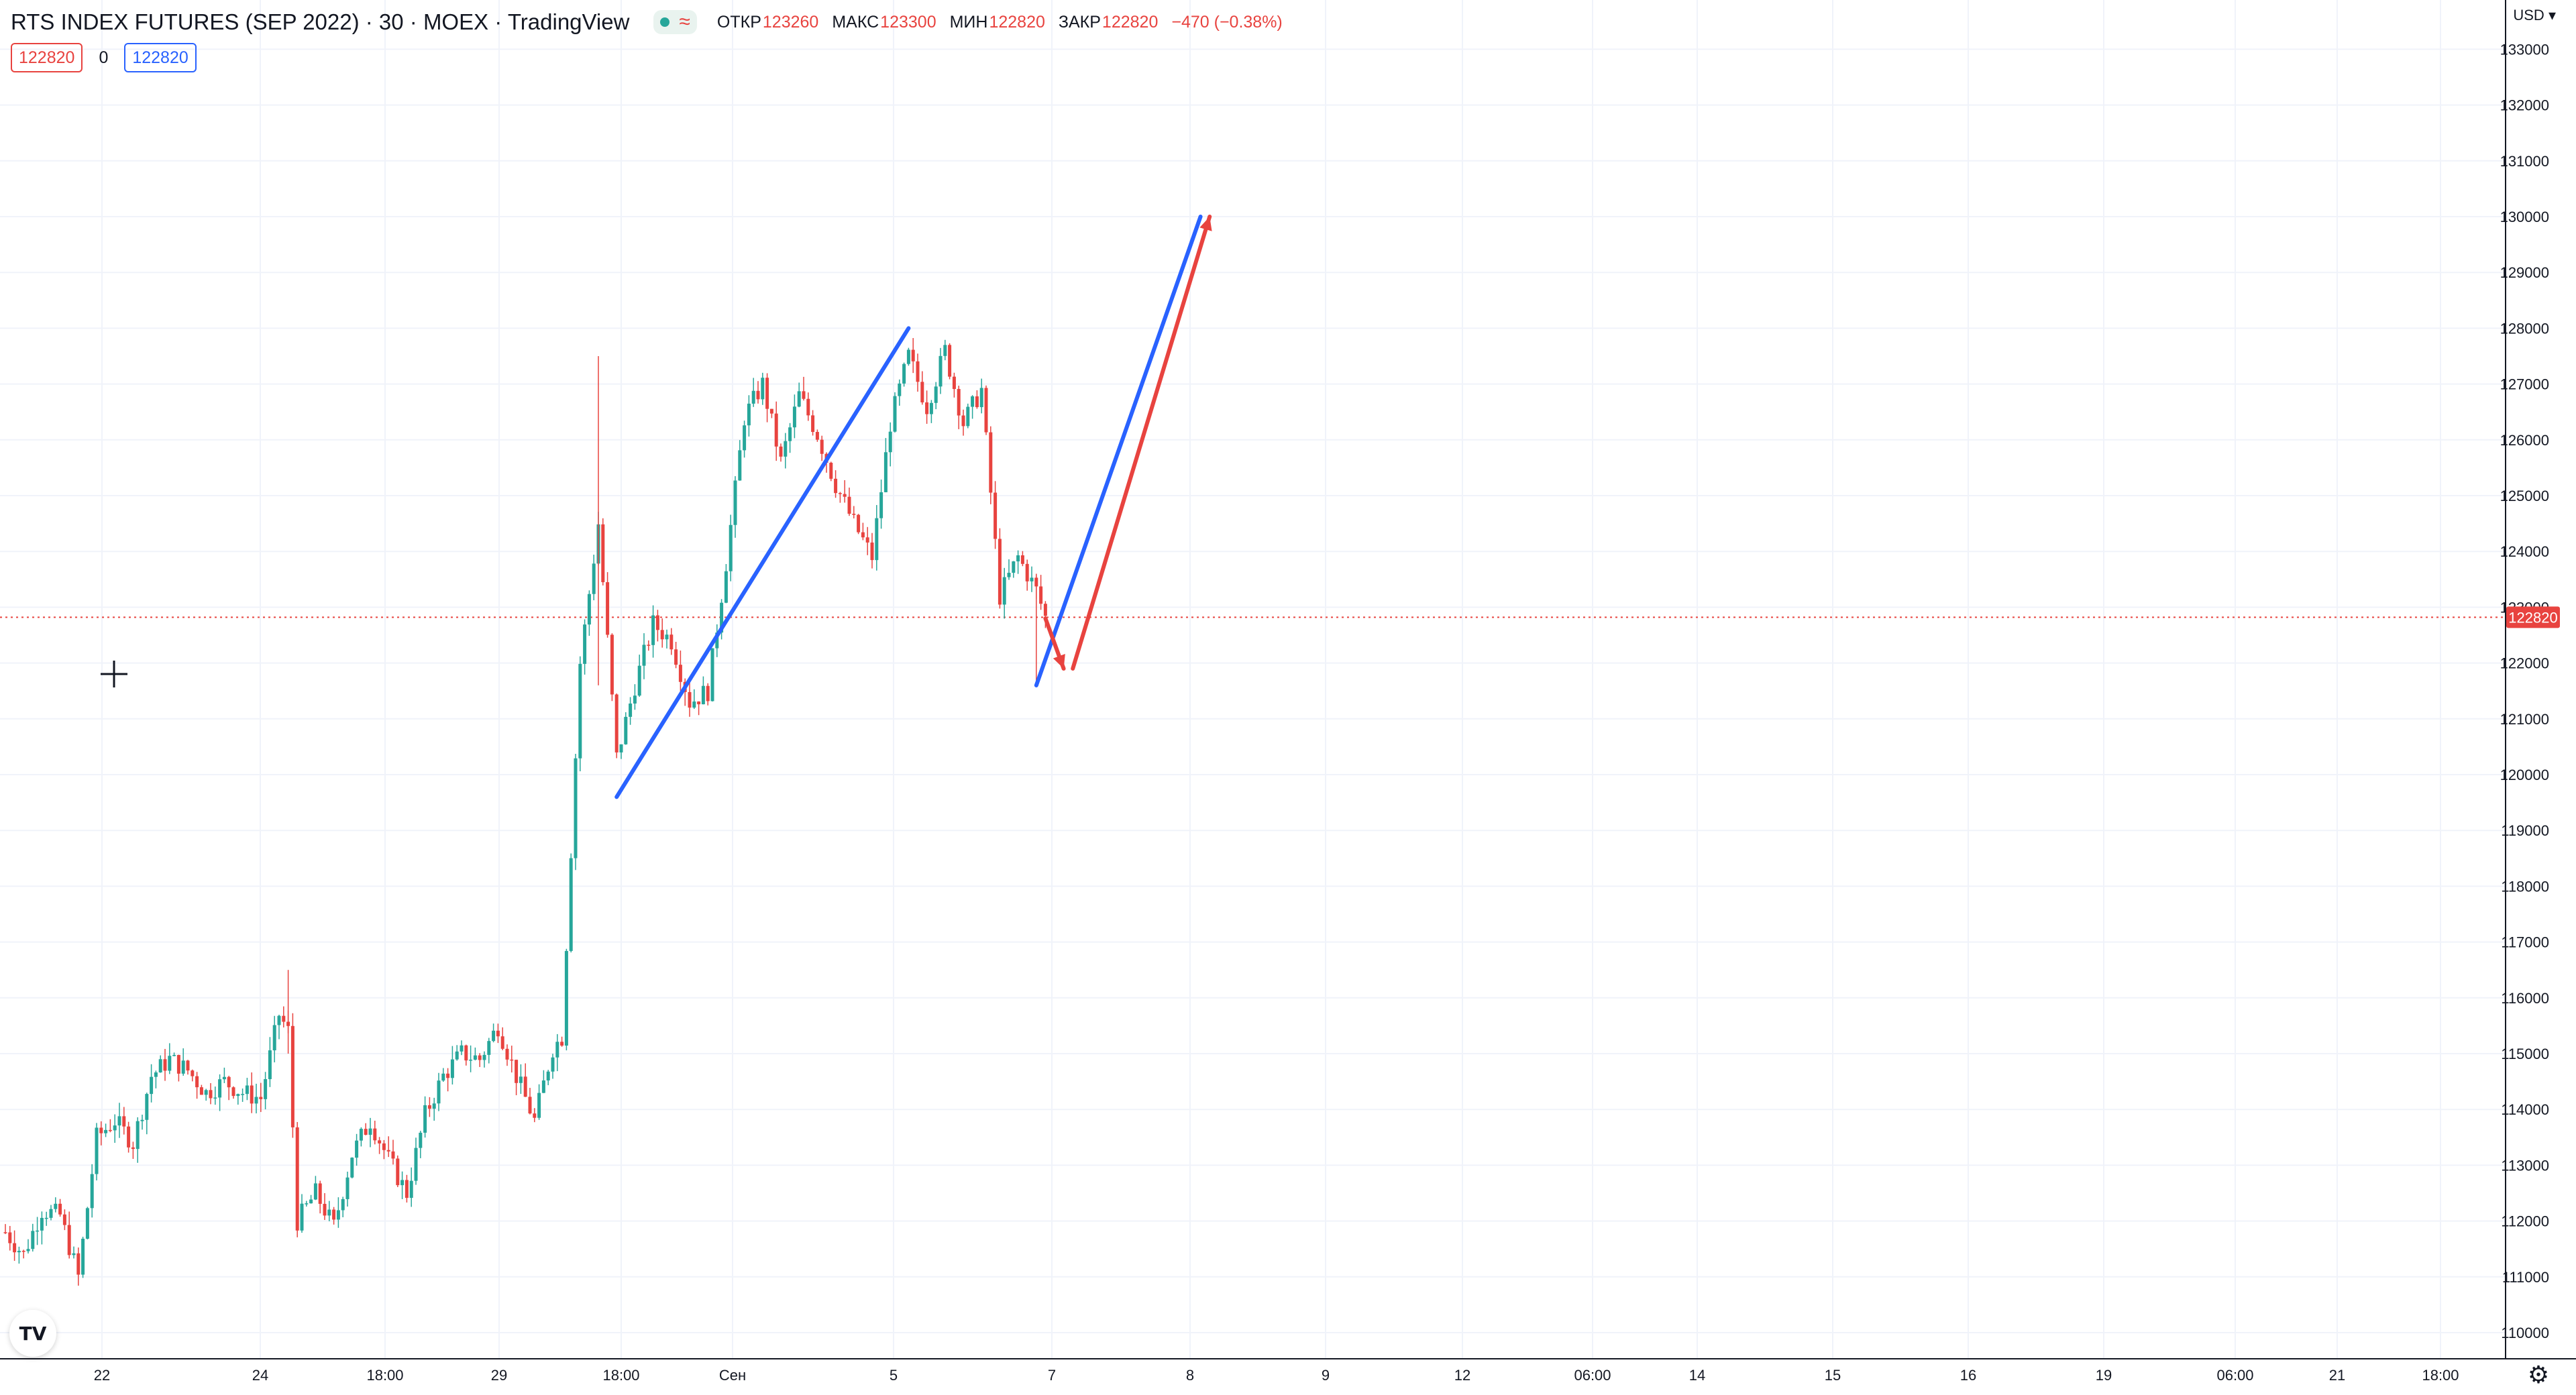  I want to click on time-tick-label: 29, so click(499, 1375).